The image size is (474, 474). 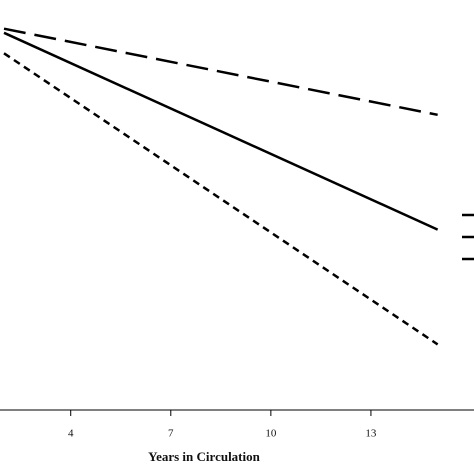 I want to click on x-tick-label: 7, so click(x=171, y=434).